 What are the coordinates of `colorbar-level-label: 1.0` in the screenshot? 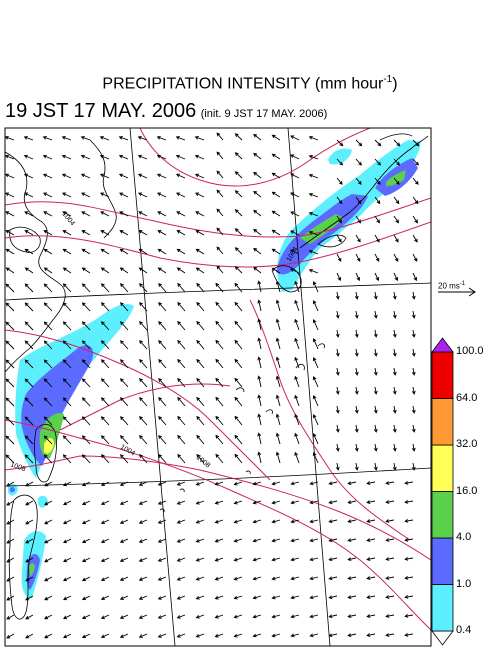 It's located at (464, 583).